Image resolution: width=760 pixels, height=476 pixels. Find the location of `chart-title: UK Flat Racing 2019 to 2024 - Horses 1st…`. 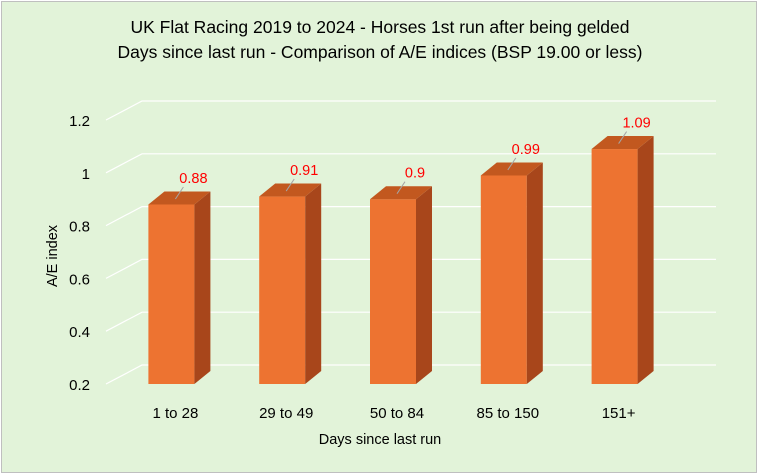

chart-title: UK Flat Racing 2019 to 2024 - Horses 1st… is located at coordinates (379, 27).